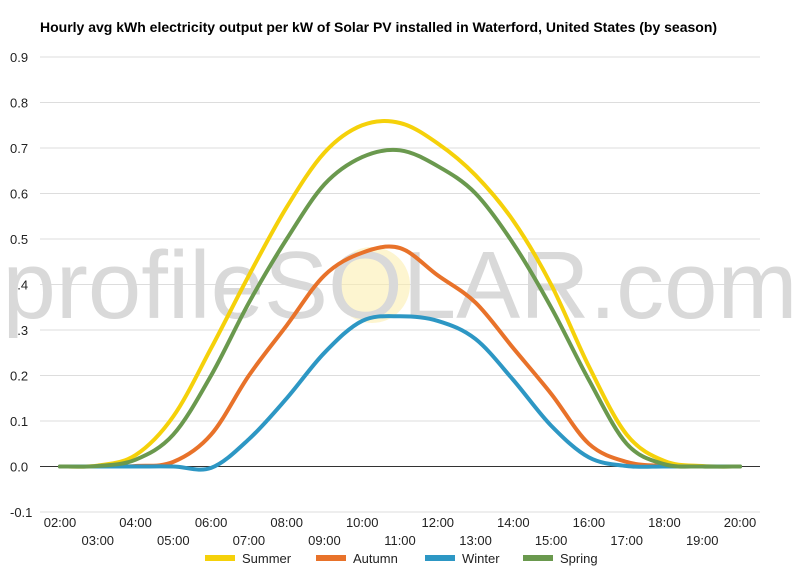 The height and width of the screenshot is (570, 800). Describe the element at coordinates (21, 512) in the screenshot. I see `y-tick-label: -0.1` at that location.